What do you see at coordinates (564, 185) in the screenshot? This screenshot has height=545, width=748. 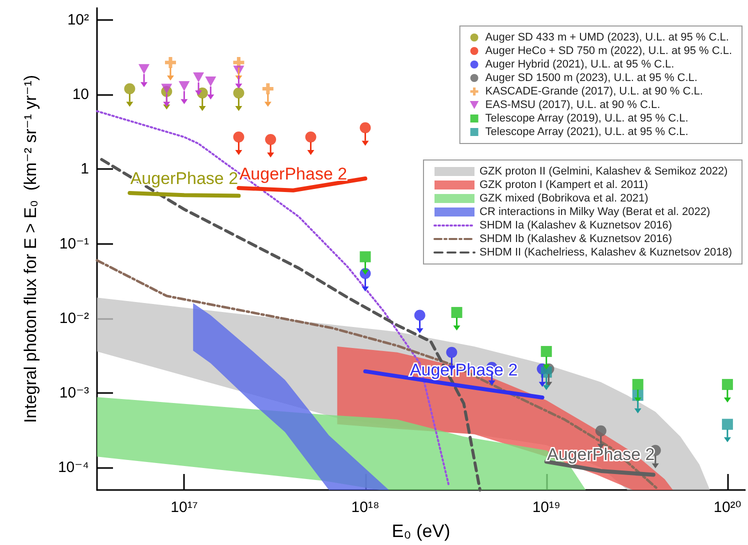 I see `legend-label: GZK proton I (Kampert et al. 2011)` at bounding box center [564, 185].